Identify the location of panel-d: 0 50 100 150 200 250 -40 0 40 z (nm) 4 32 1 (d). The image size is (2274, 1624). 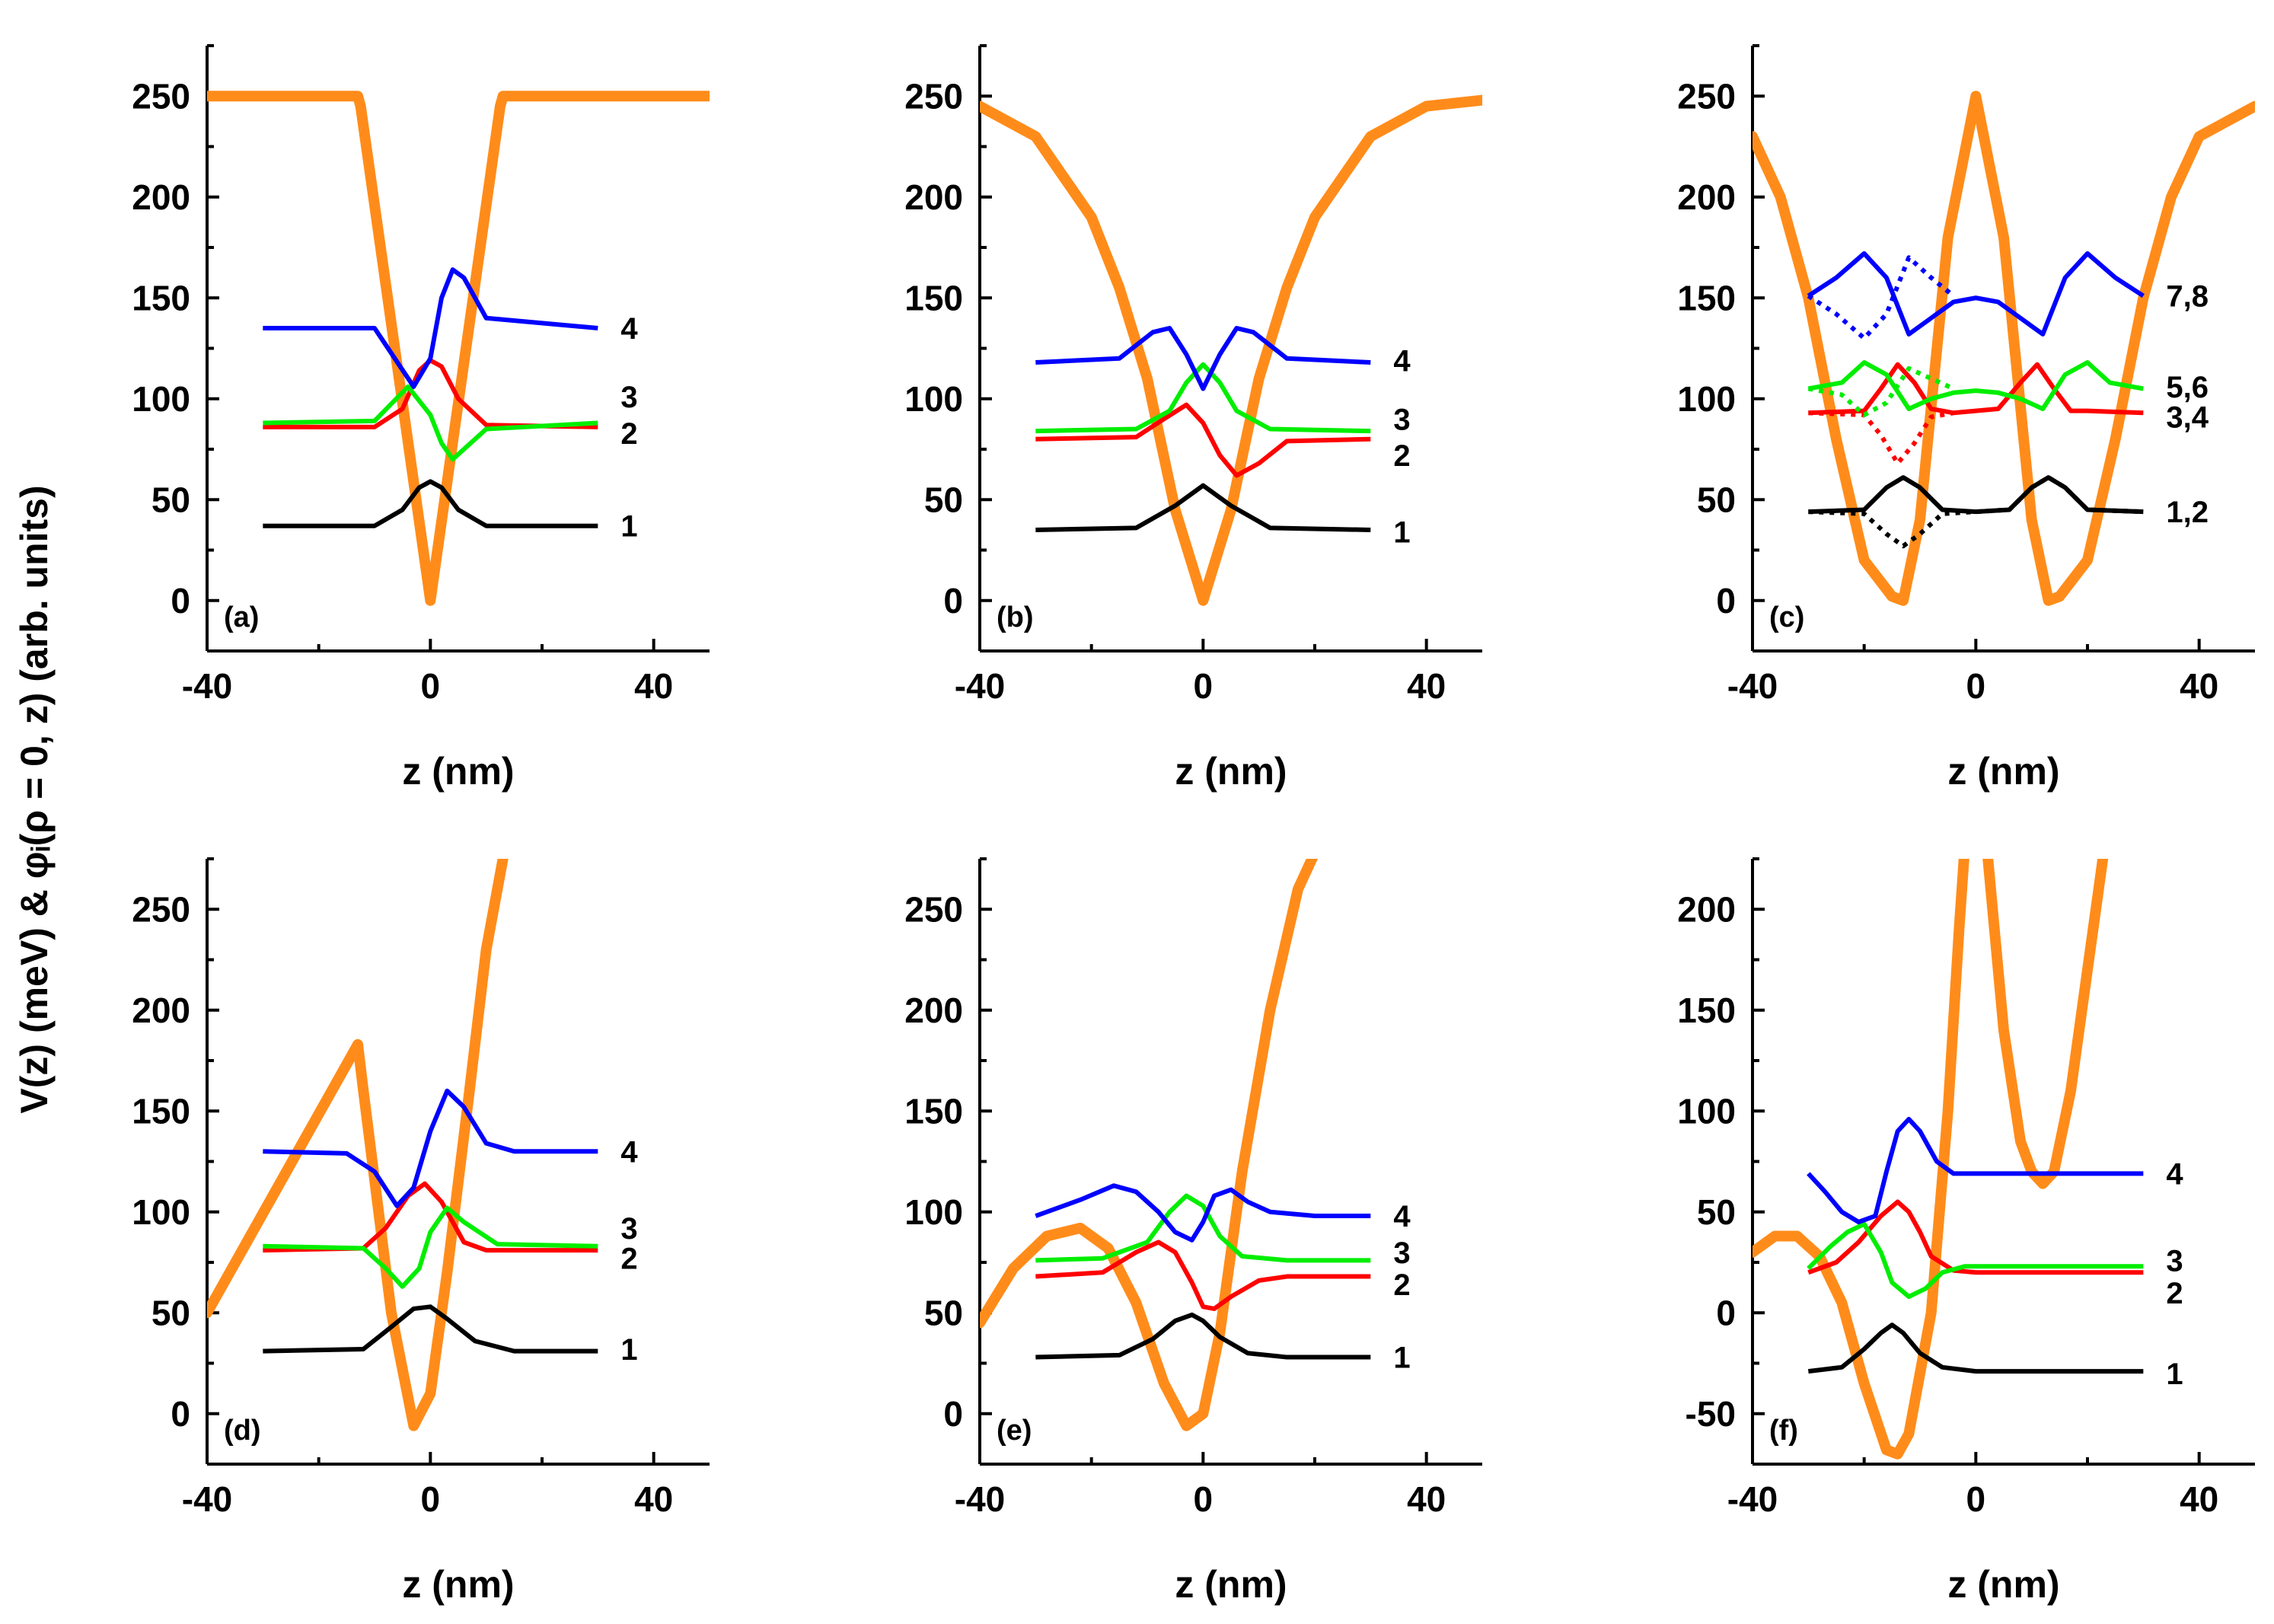
(421, 1231).